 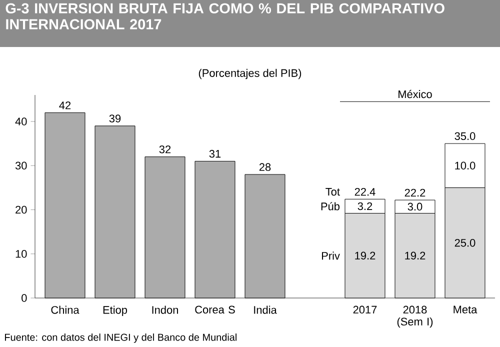 I want to click on chart-title: G-3 INVERSION BRUTA FIJA COMO % DEL PIB COMPARATIVO INTERNACIONAL 2017, so click(x=225, y=16).